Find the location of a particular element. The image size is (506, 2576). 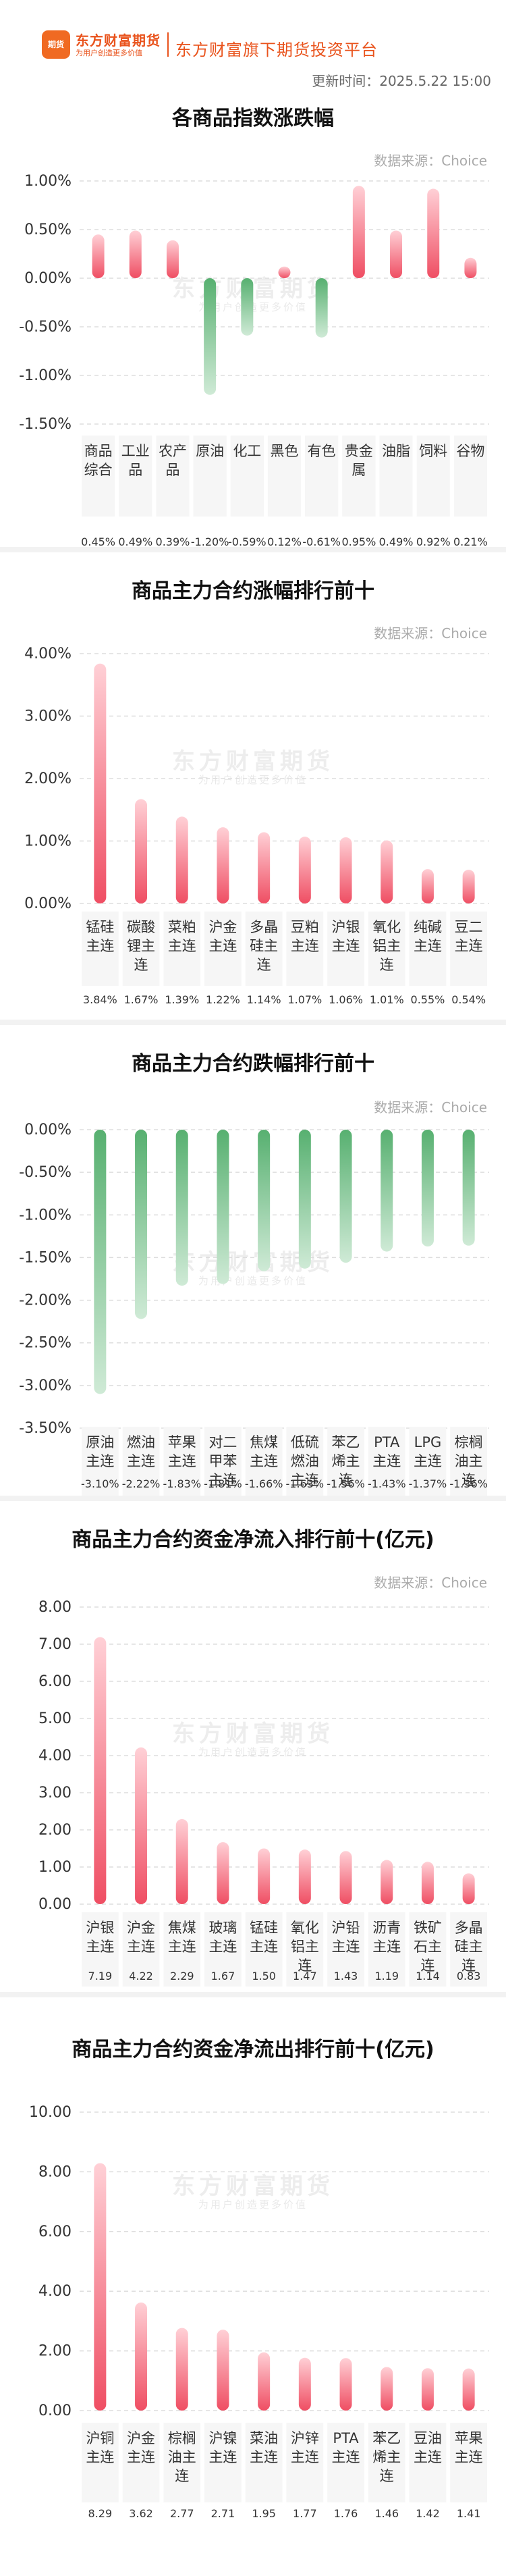

y-tick-label: -2.50% is located at coordinates (45, 1343).